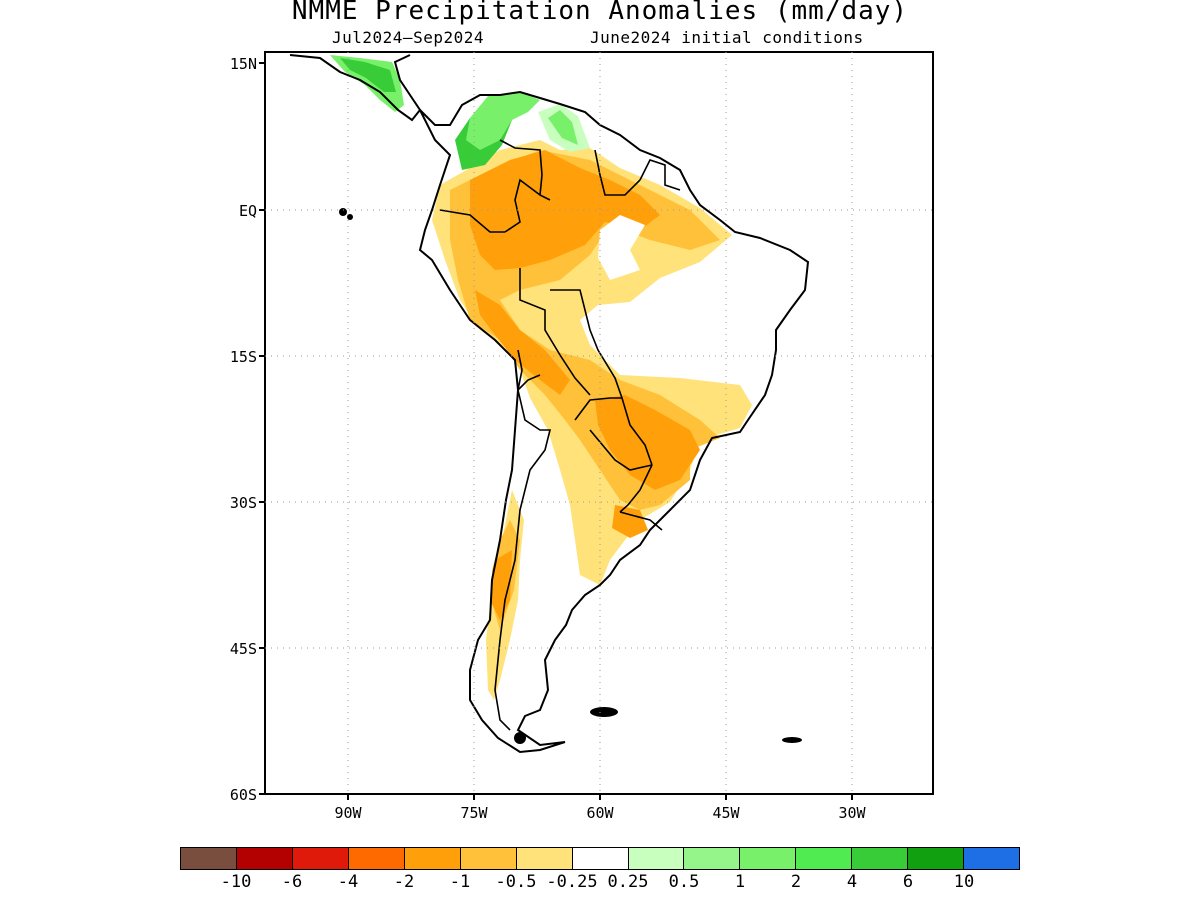 This screenshot has width=1200, height=900. I want to click on latitude-label: 30S, so click(243, 503).